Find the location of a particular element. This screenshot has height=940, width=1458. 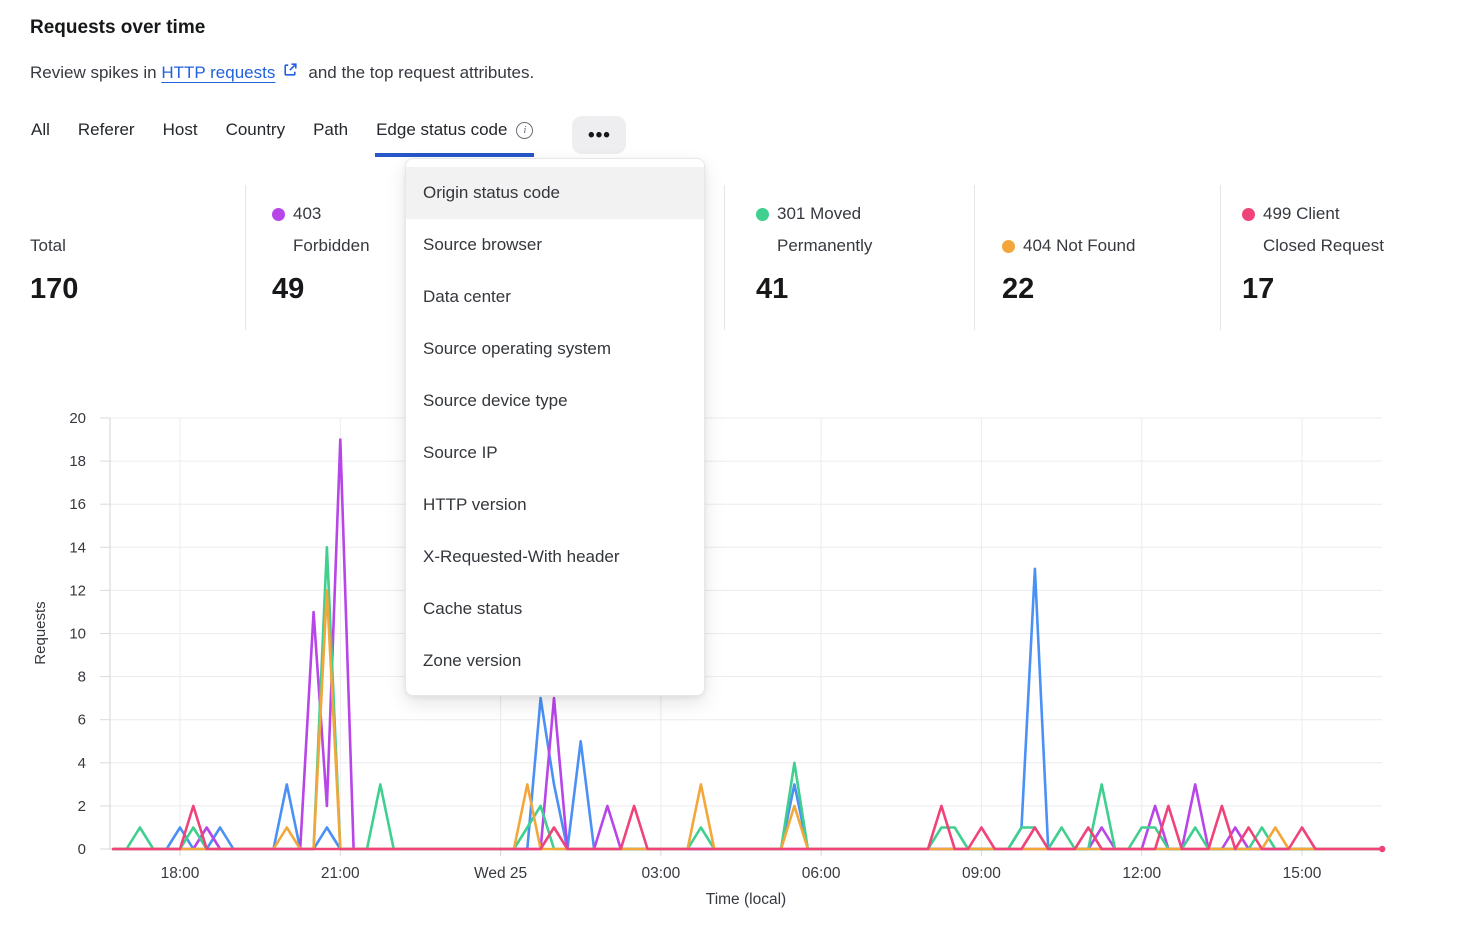

stat-value: 41 is located at coordinates (772, 289).